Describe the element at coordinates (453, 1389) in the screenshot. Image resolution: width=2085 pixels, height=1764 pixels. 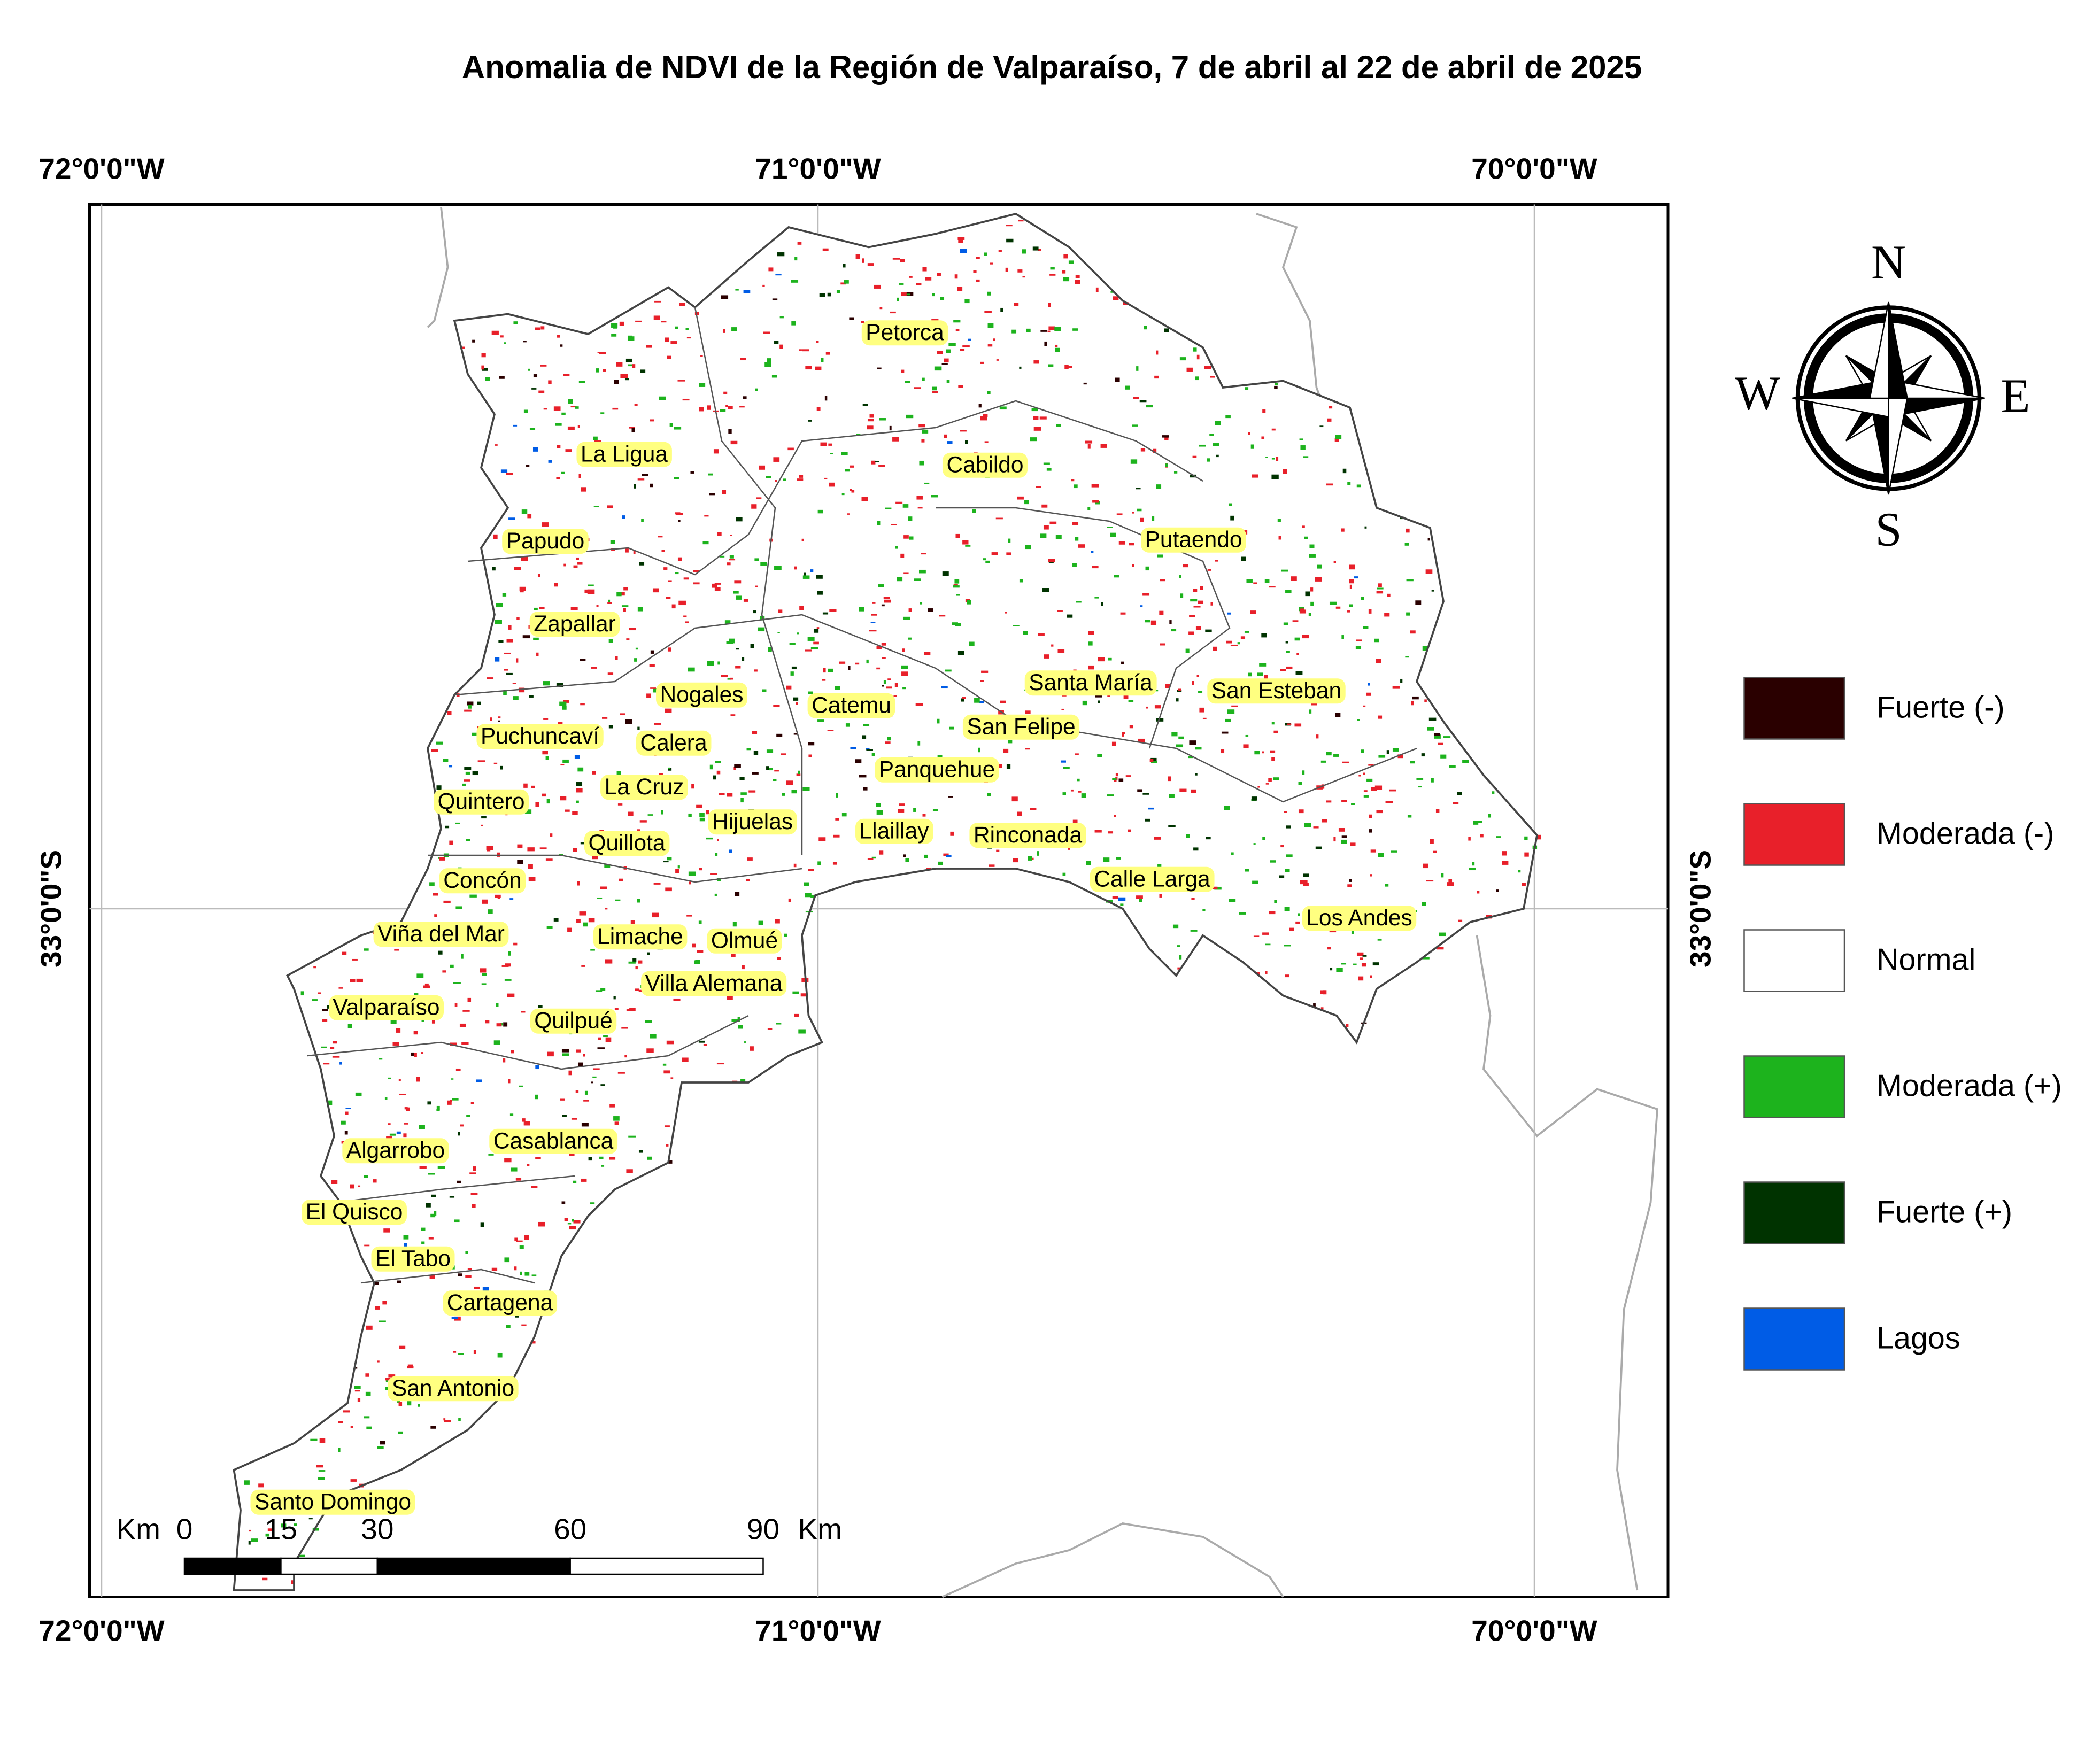
I see `commune-label: San Antonio` at that location.